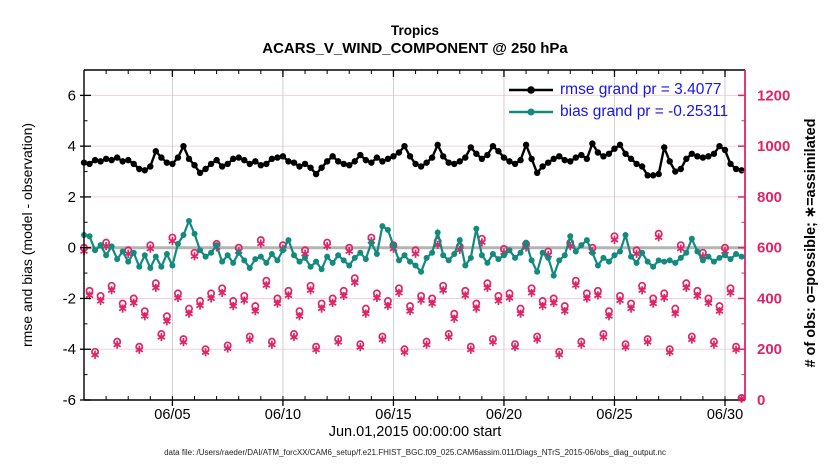 The width and height of the screenshot is (830, 470). Describe the element at coordinates (644, 111) in the screenshot. I see `legend-label-bias: bias grand pr = -0.25311` at that location.